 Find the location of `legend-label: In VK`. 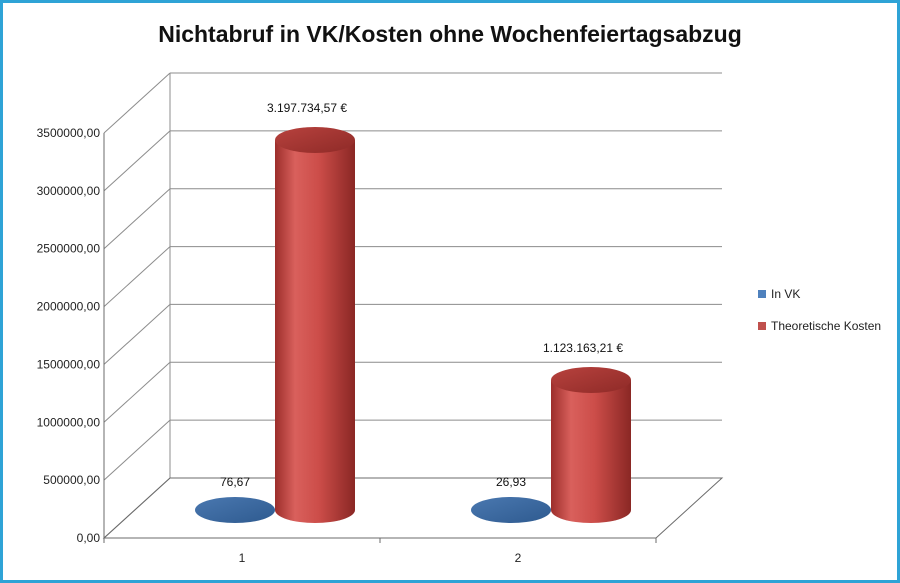

legend-label: In VK is located at coordinates (785, 294).